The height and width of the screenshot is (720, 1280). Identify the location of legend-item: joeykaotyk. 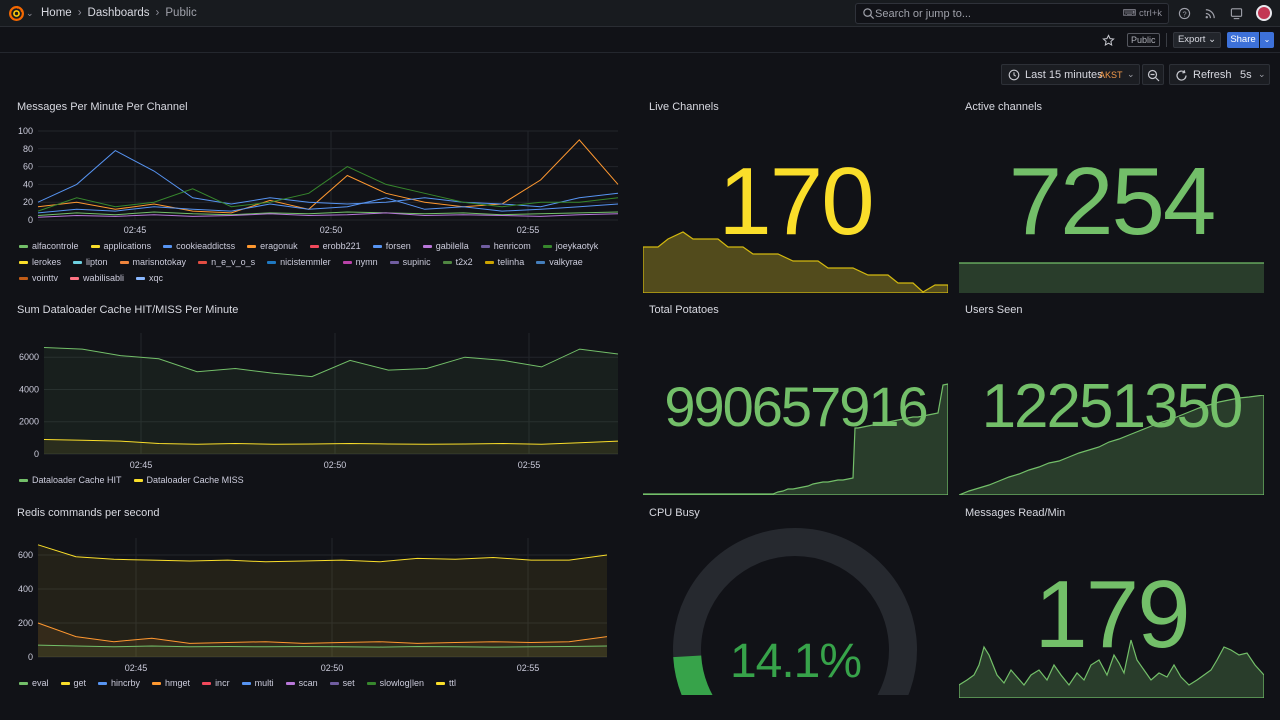
(570, 246).